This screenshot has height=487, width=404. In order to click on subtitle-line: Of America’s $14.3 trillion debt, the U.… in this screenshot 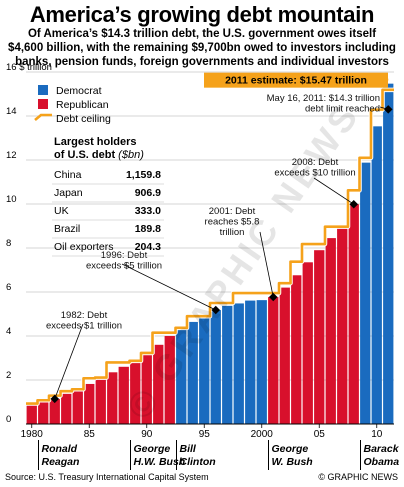, I will do `click(202, 34)`.